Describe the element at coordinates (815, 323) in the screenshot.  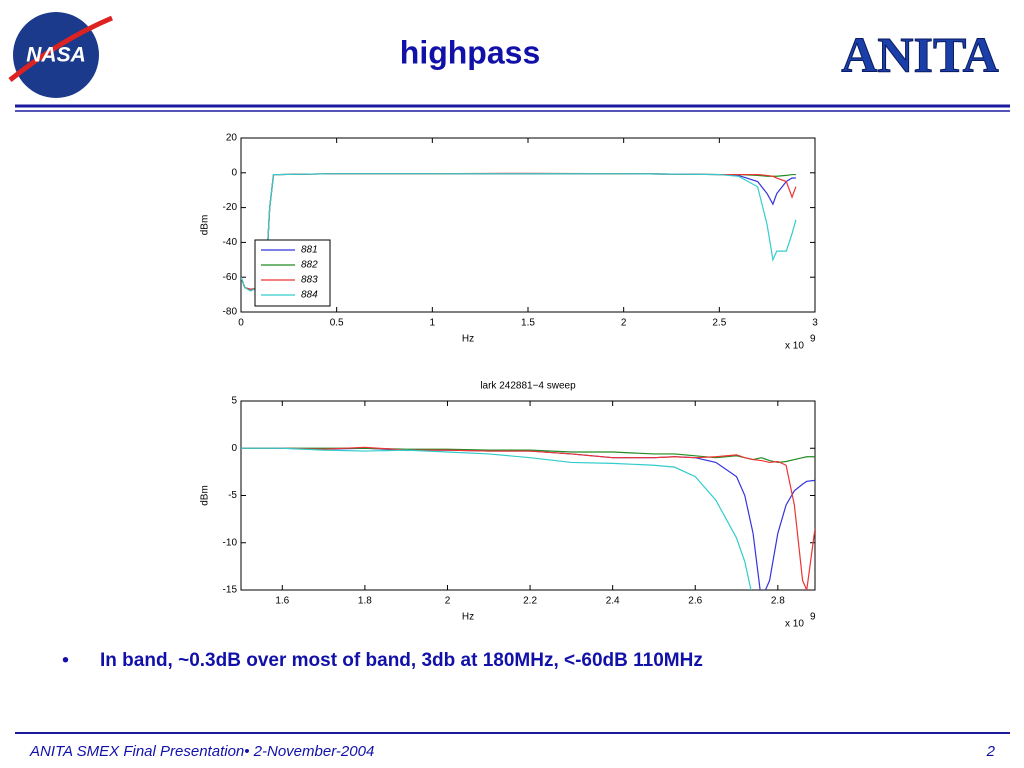
I see `x-tick-label: 3` at that location.